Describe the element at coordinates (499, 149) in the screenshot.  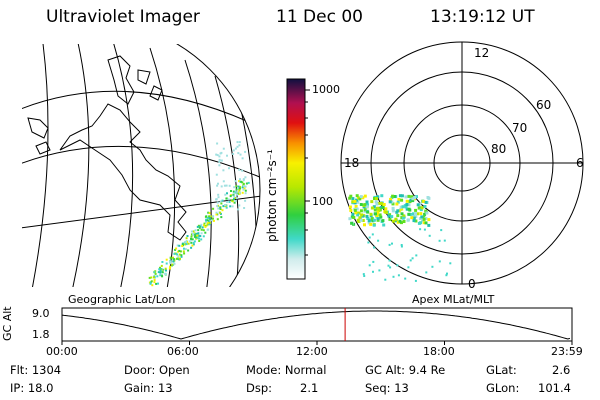
I see `mlat-label-80: 80` at that location.